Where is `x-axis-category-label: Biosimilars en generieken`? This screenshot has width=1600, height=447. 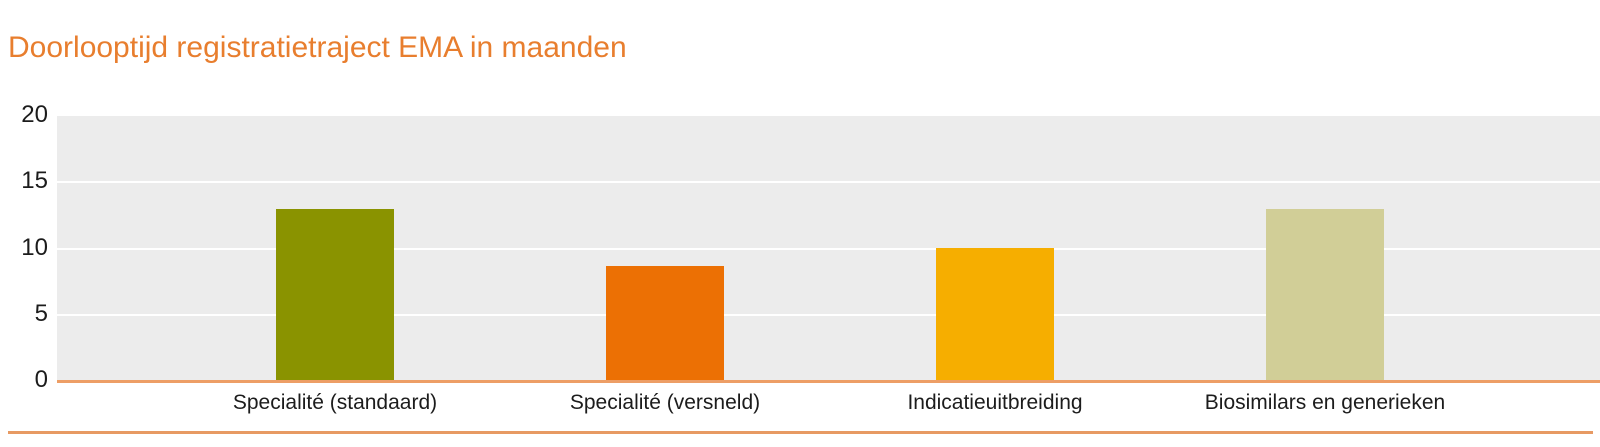 x-axis-category-label: Biosimilars en generieken is located at coordinates (1325, 402).